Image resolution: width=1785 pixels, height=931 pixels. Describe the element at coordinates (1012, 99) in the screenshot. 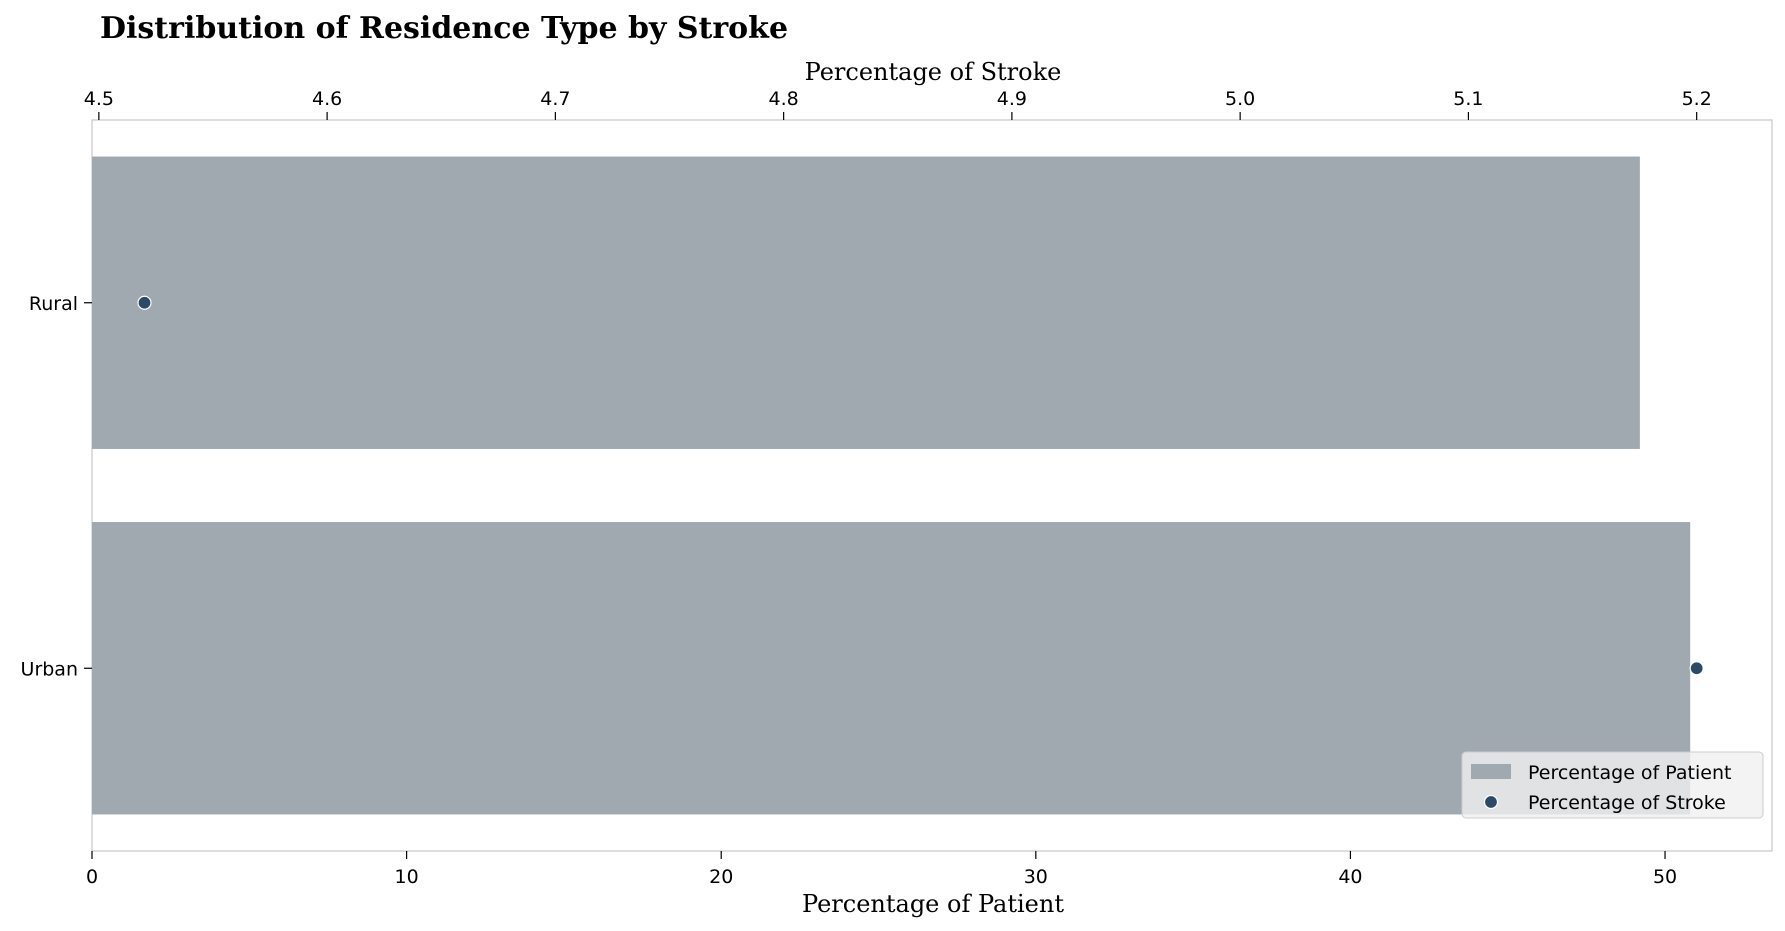

I see `top-axis-tick-label: 4.9` at that location.